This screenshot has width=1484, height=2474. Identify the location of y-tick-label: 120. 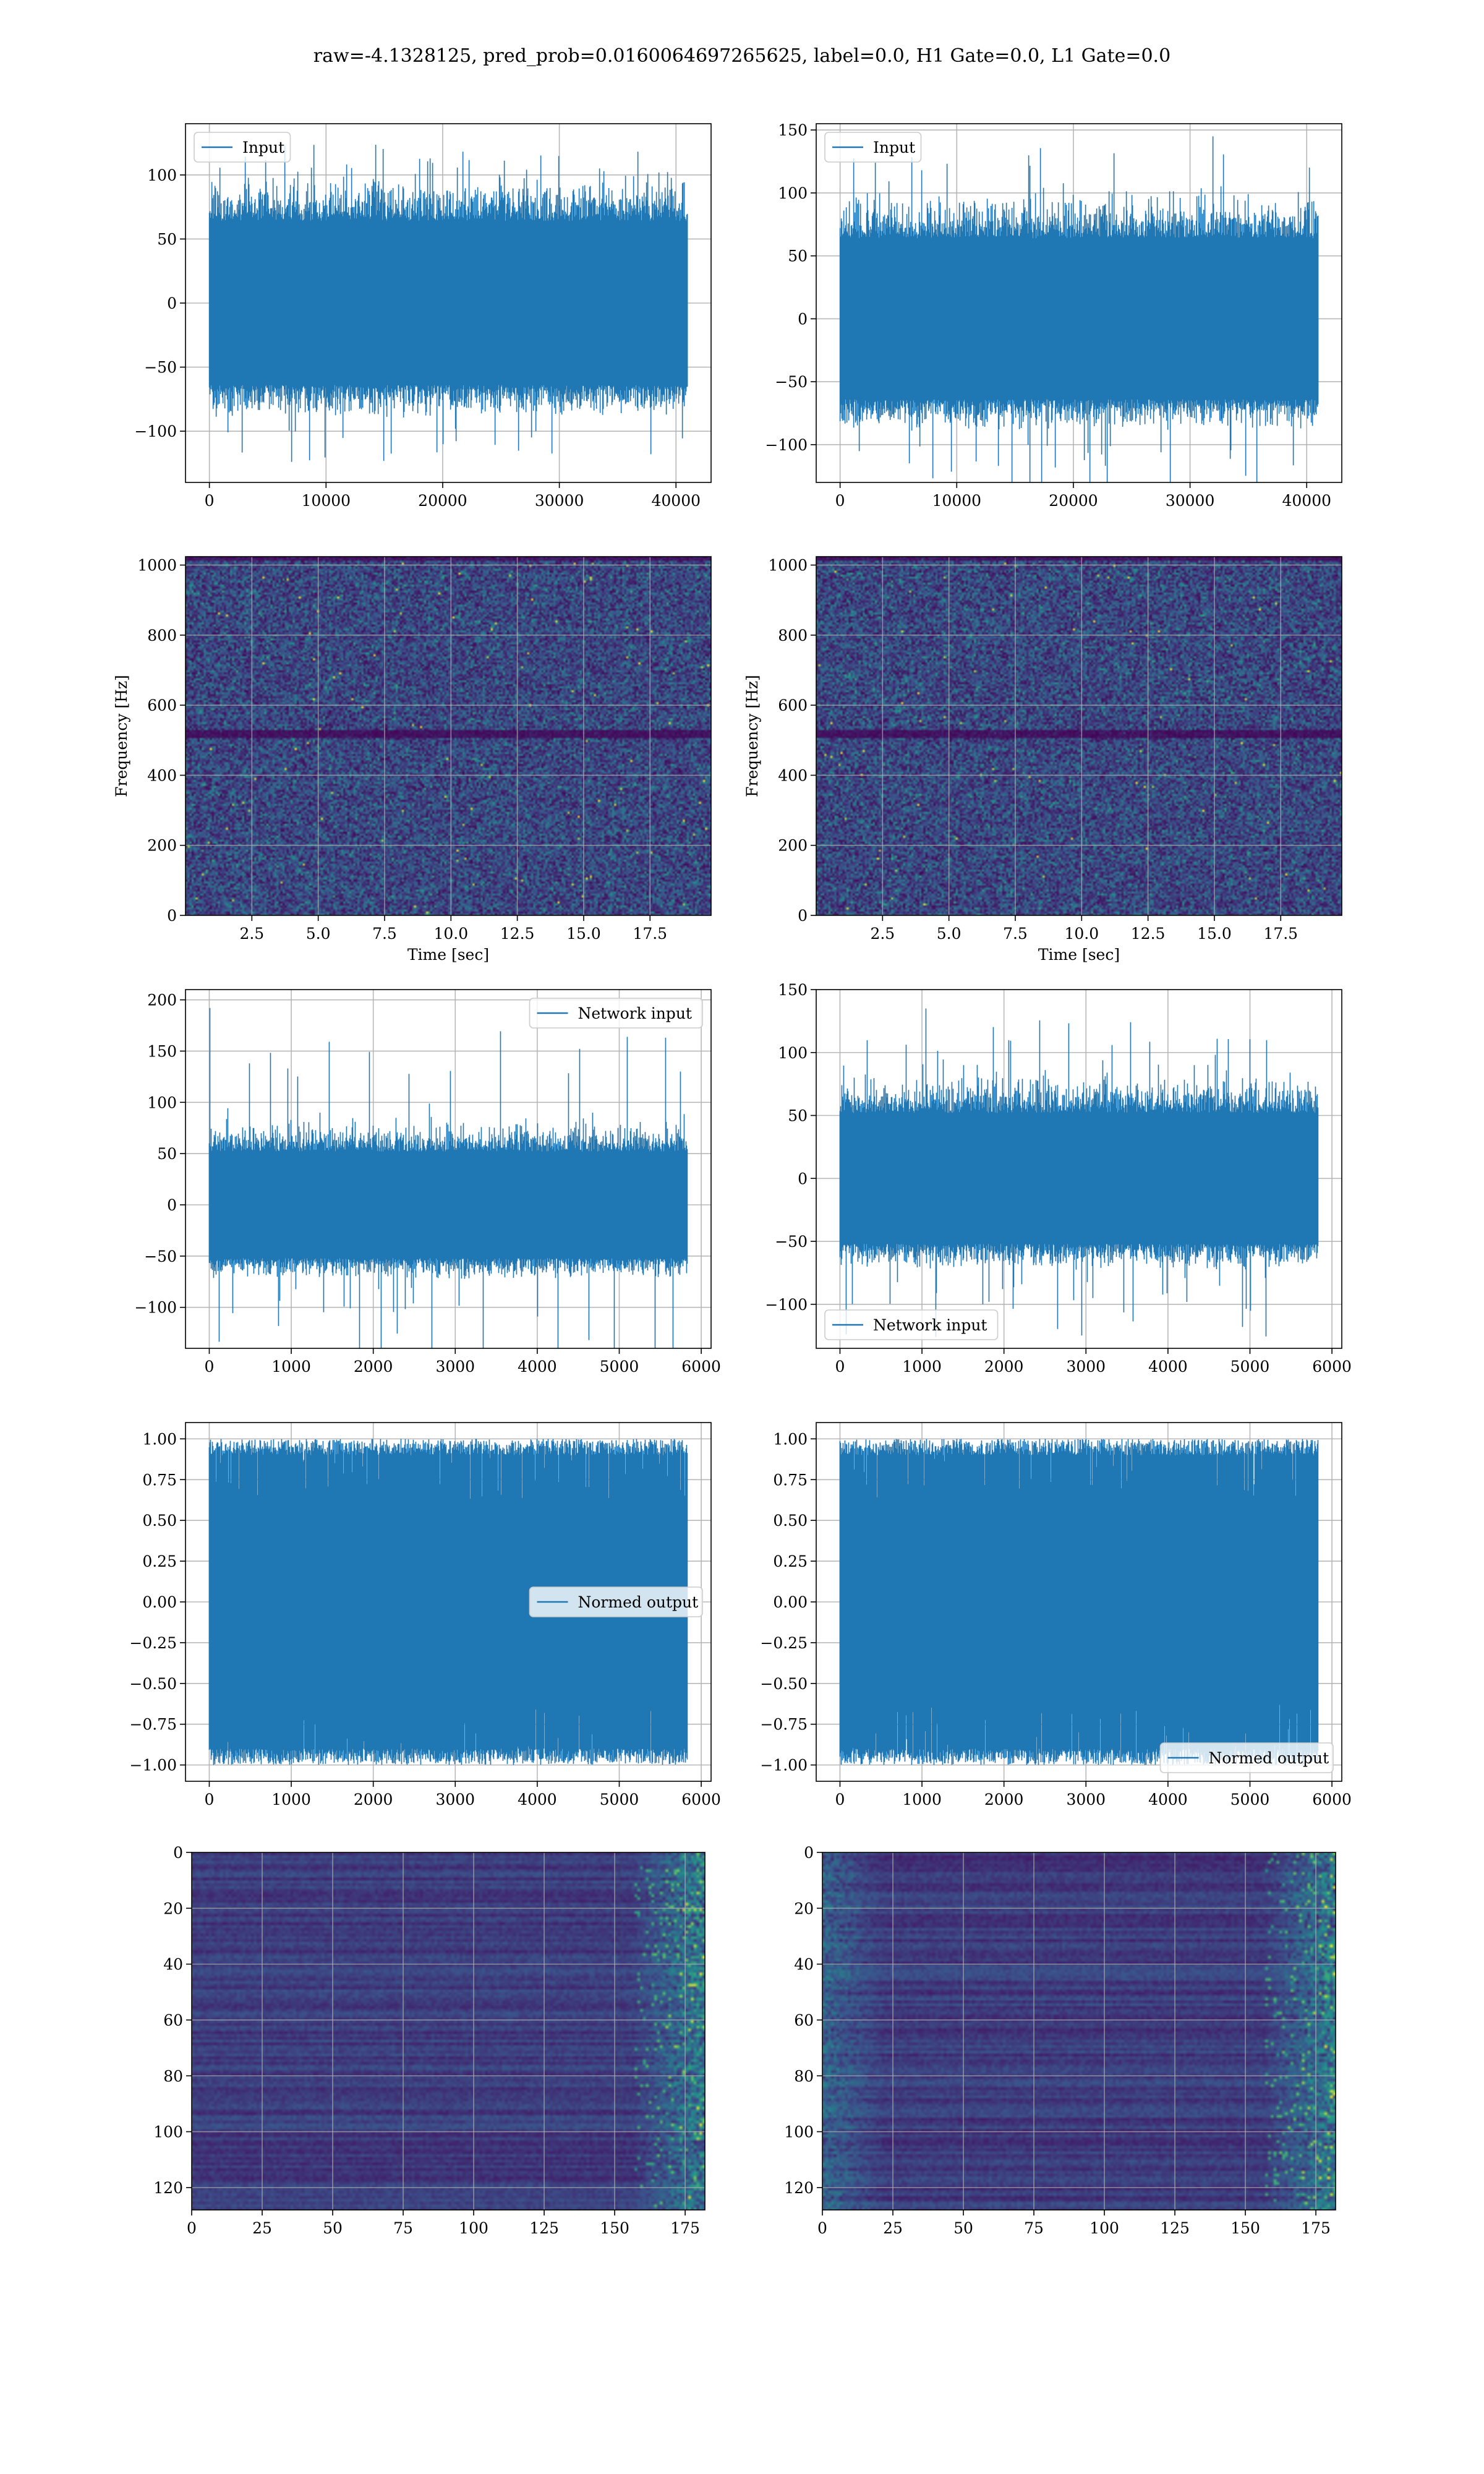
(168, 2188).